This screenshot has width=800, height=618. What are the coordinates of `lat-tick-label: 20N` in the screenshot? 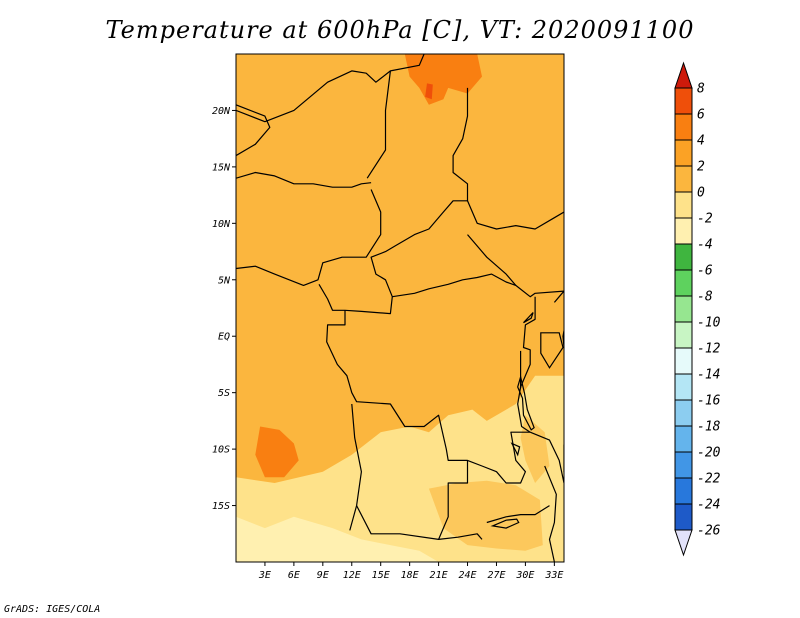 It's located at (221, 111).